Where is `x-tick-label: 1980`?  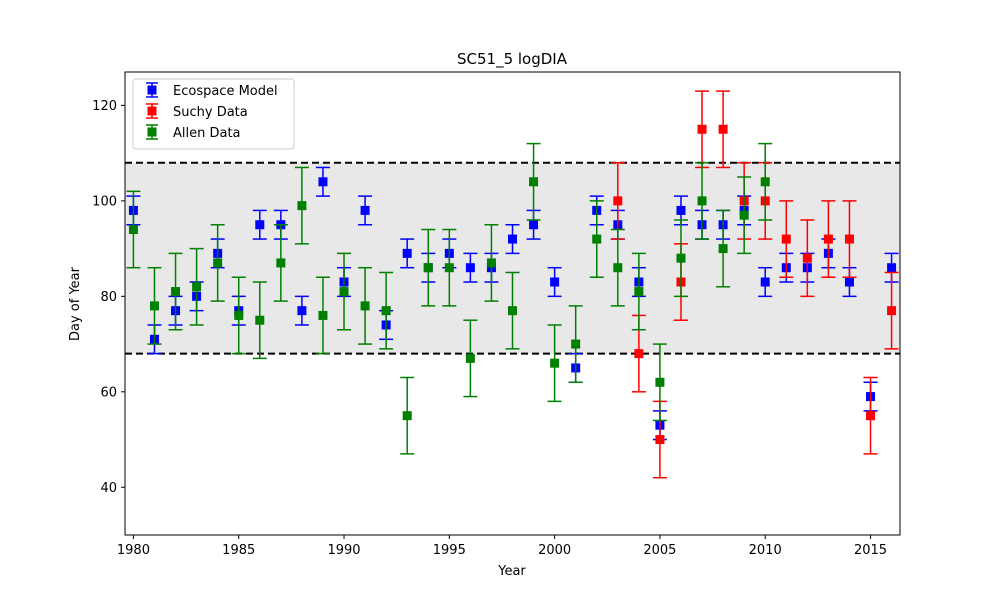
x-tick-label: 1980 is located at coordinates (133, 550).